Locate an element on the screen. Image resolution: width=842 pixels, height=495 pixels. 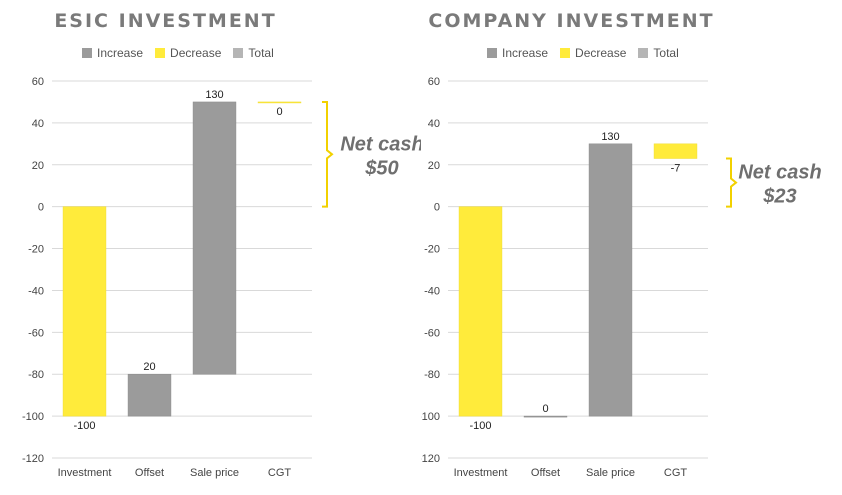
net-cash-value: $50 is located at coordinates (381, 168).